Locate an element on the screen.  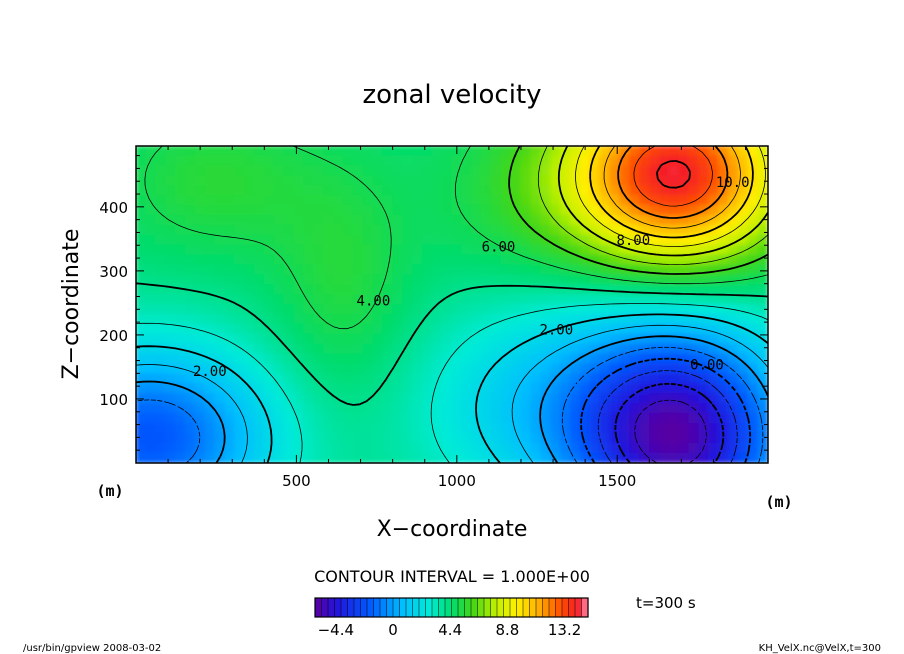
contour-label: 2.00 is located at coordinates (556, 331).